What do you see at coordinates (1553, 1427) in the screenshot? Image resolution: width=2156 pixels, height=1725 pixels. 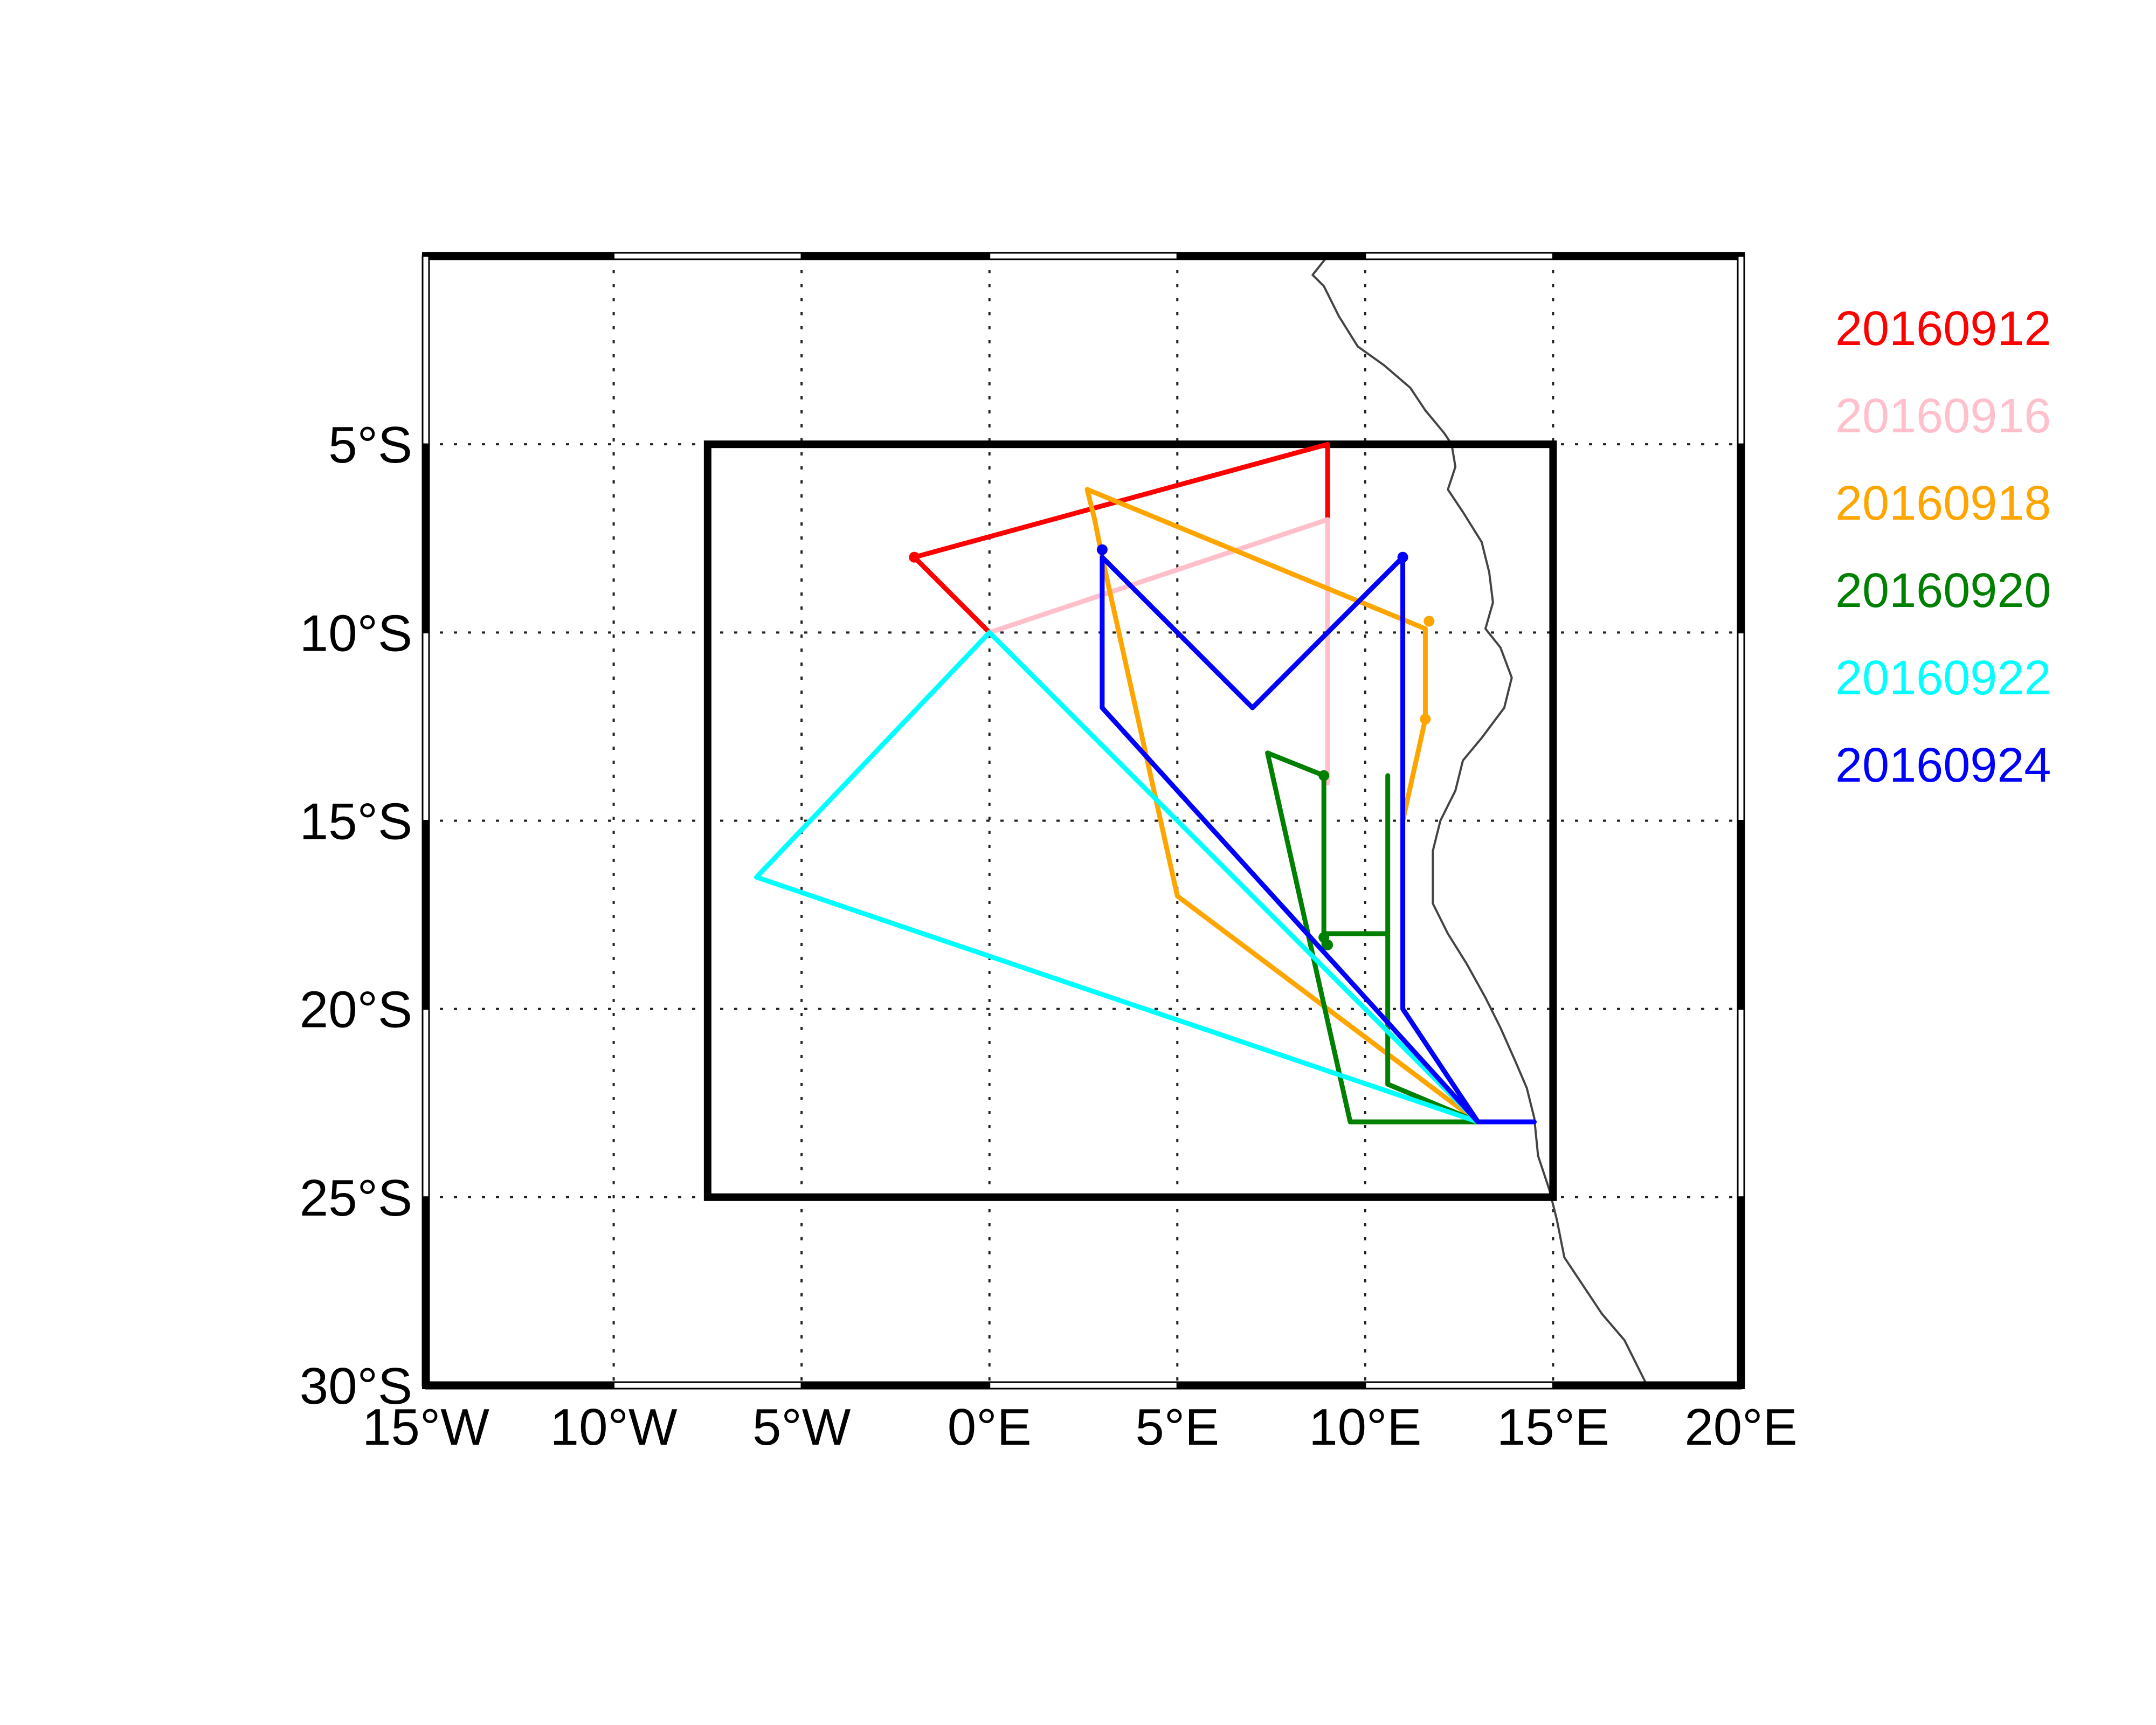 I see `x-tick-label: 15°E` at bounding box center [1553, 1427].